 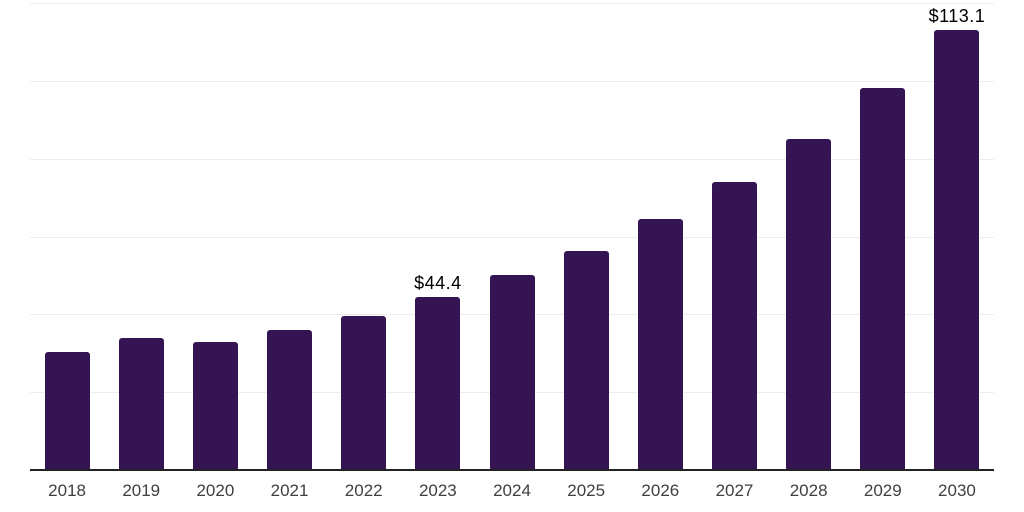 I want to click on bar-slot-2024, so click(x=512, y=236).